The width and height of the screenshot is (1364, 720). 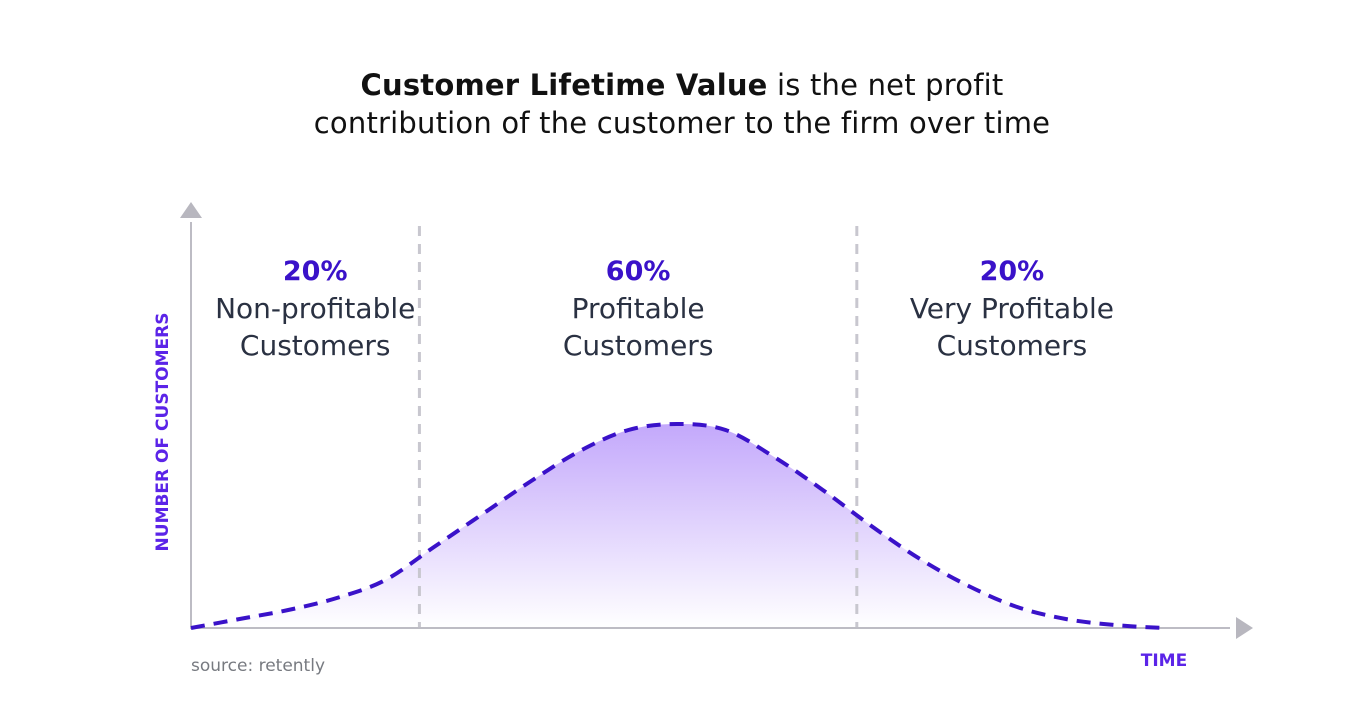 I want to click on x-axis-arrow-icon, so click(x=1244, y=628).